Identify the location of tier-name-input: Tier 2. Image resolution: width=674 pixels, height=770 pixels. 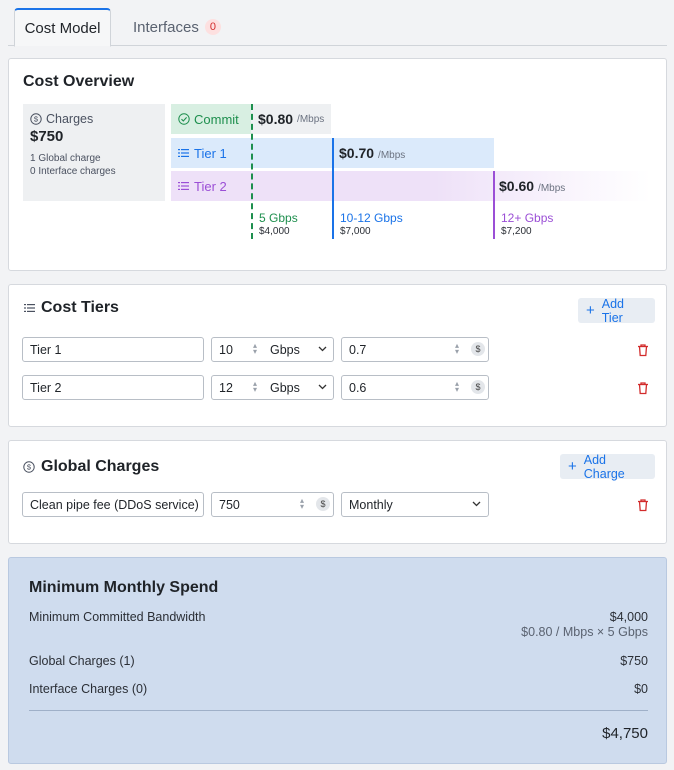
(113, 387).